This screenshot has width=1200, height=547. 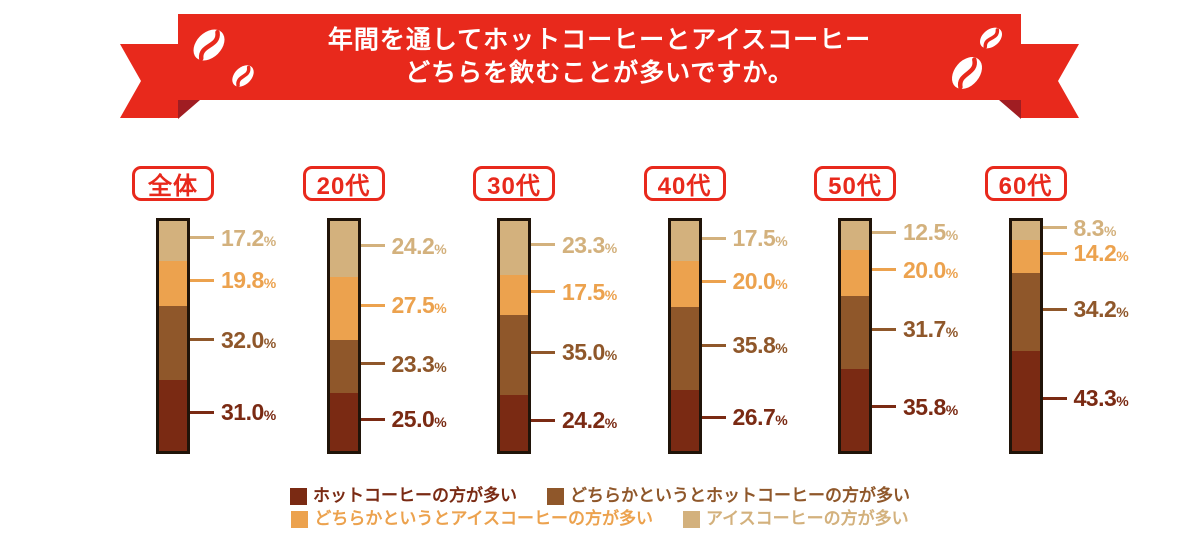 I want to click on value-number: 14.2, so click(x=1095, y=253).